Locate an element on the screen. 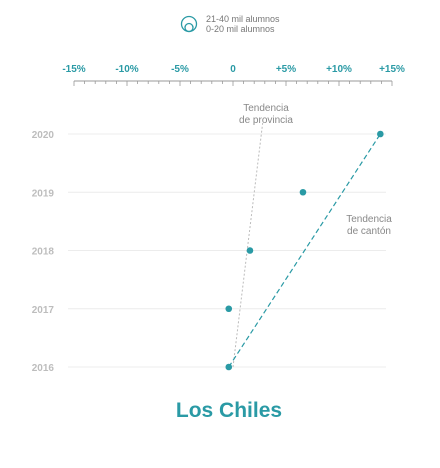 This screenshot has width=440, height=468. year-label: 2020 is located at coordinates (43, 135).